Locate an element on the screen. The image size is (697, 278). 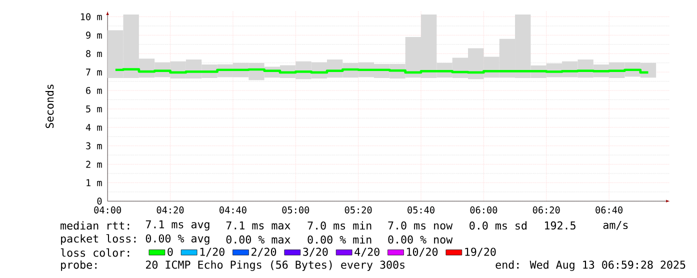
x-tick-label: 05:40 is located at coordinates (421, 210).